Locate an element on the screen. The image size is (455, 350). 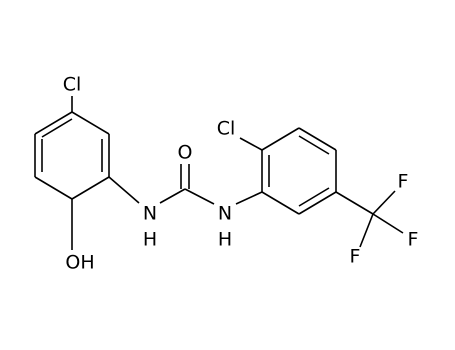
atom-label: O is located at coordinates (185, 153).